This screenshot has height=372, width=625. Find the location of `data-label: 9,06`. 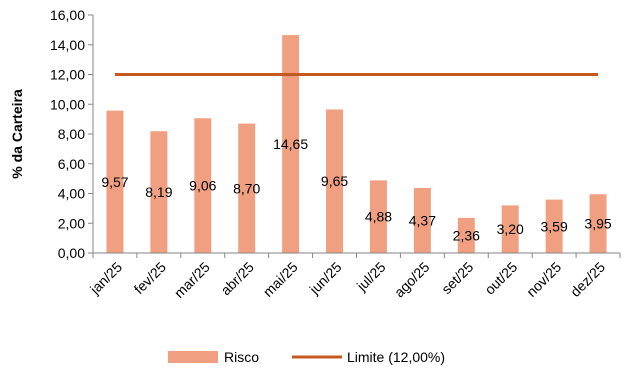

data-label: 9,06 is located at coordinates (202, 186).